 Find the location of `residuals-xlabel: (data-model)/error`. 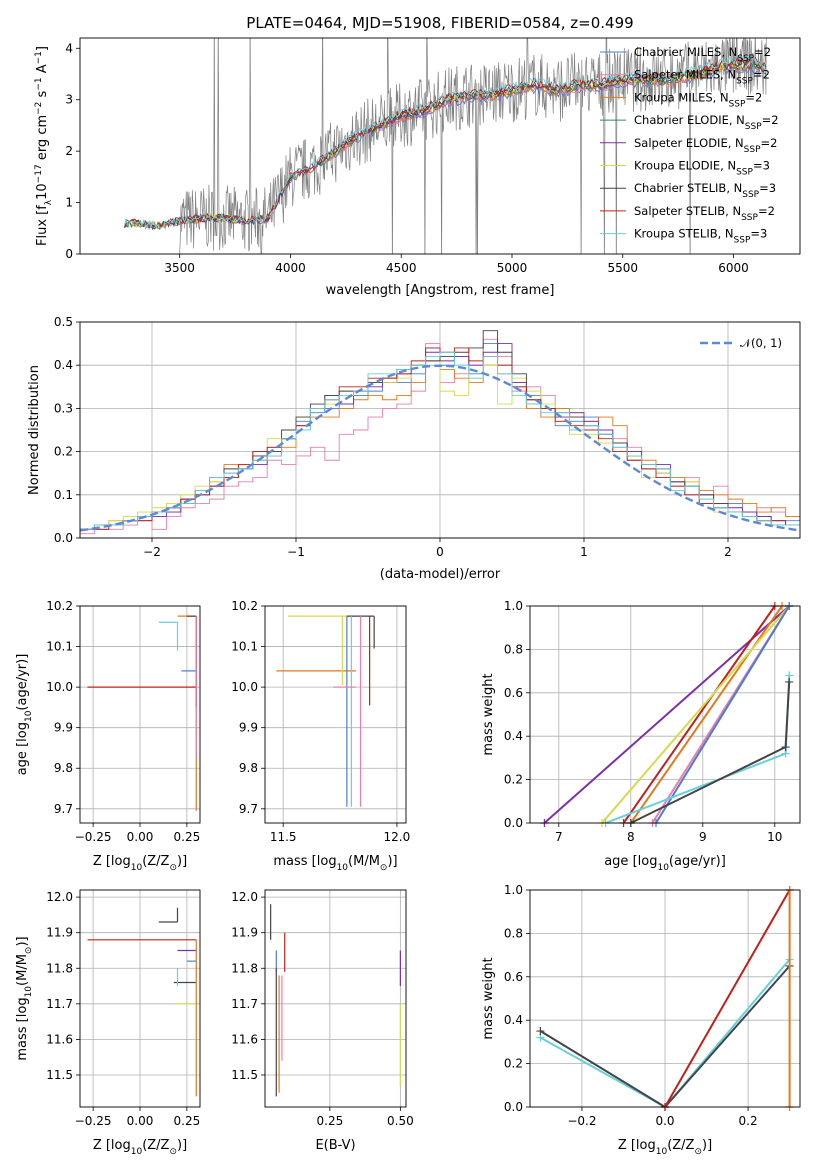

residuals-xlabel: (data-model)/error is located at coordinates (440, 574).